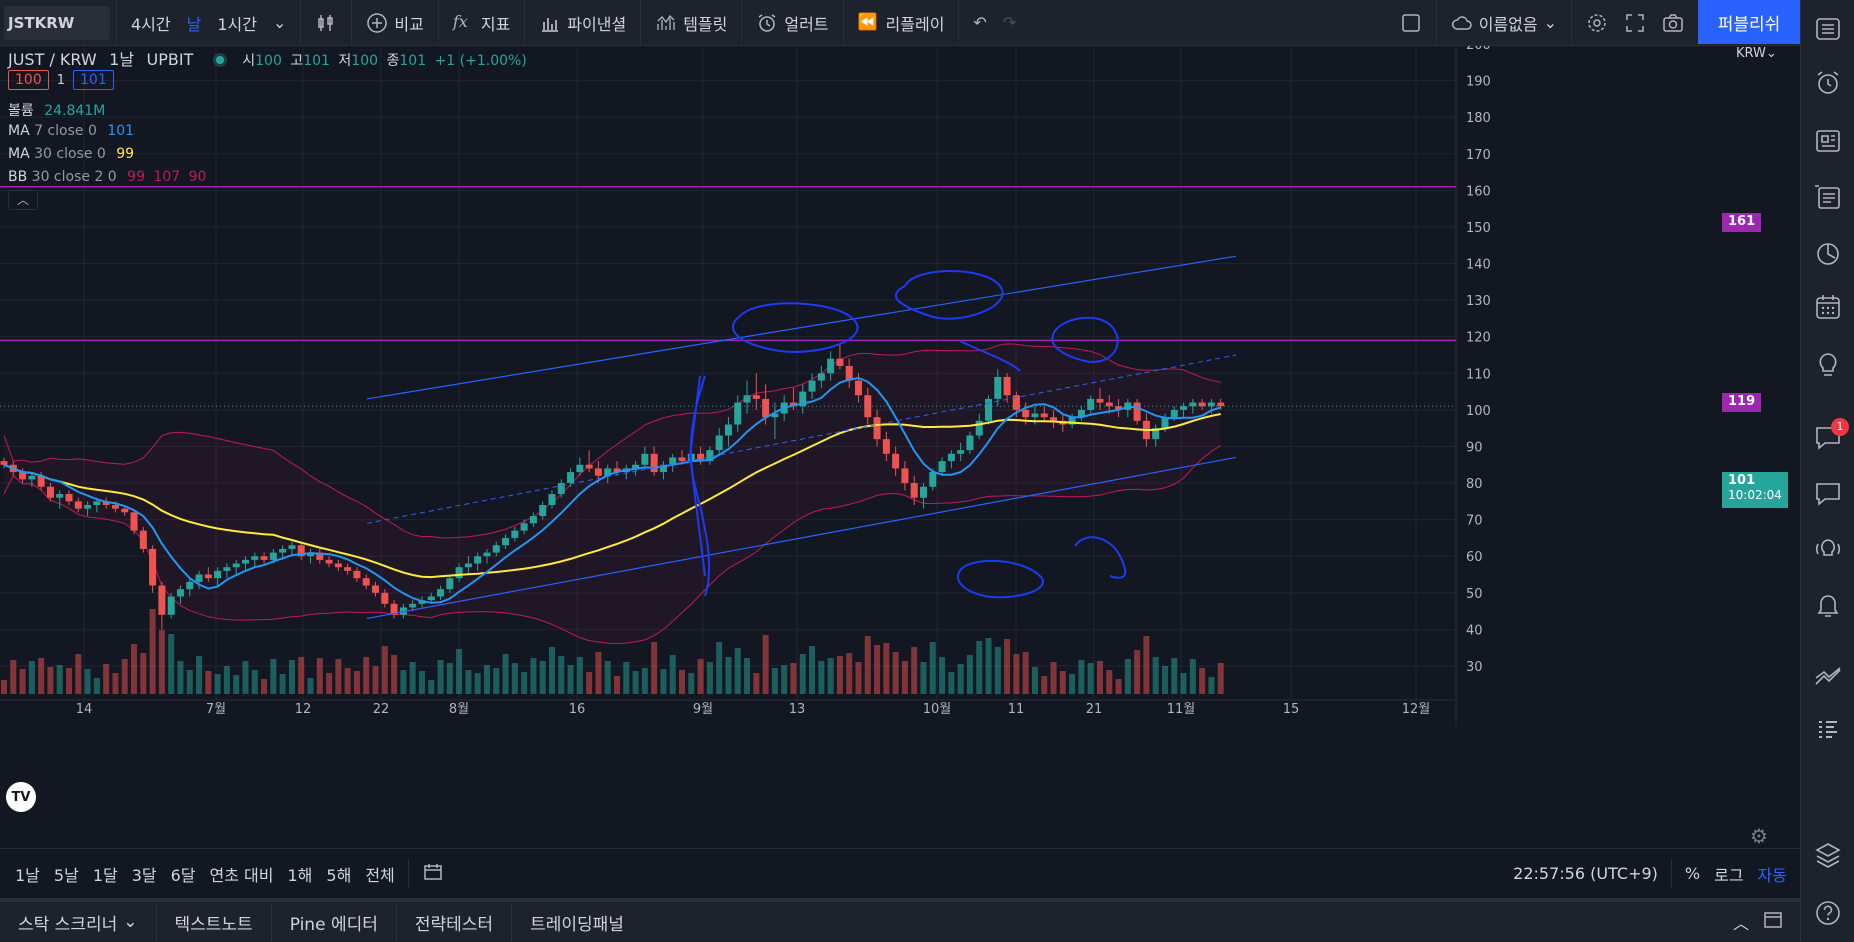 The width and height of the screenshot is (1854, 942). What do you see at coordinates (979, 23) in the screenshot?
I see `undo-button: ↶` at bounding box center [979, 23].